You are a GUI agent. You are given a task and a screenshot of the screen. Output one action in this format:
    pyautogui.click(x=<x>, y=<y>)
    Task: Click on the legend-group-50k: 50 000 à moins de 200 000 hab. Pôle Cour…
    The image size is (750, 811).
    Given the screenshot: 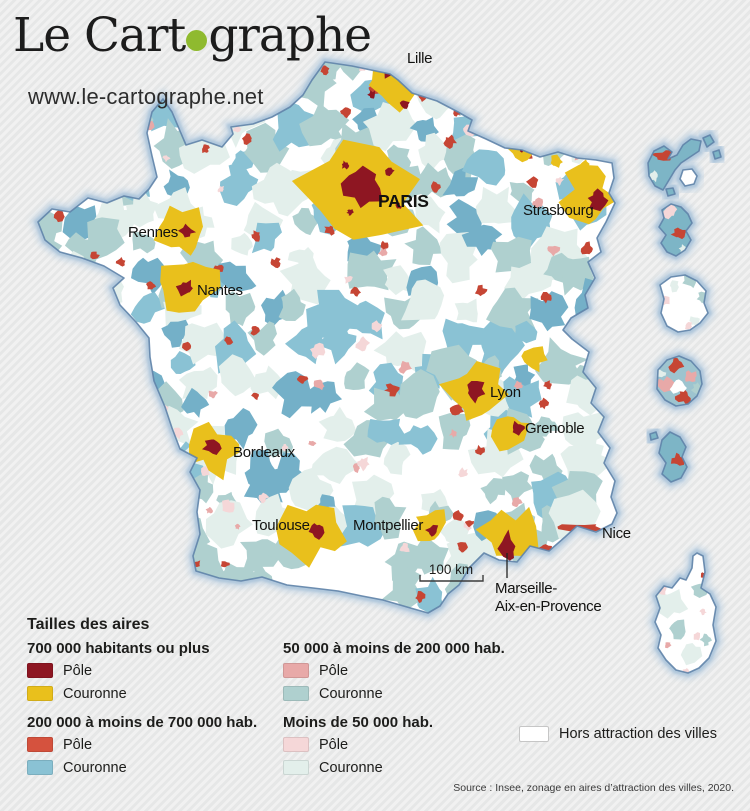 What is the action you would take?
    pyautogui.click(x=408, y=671)
    